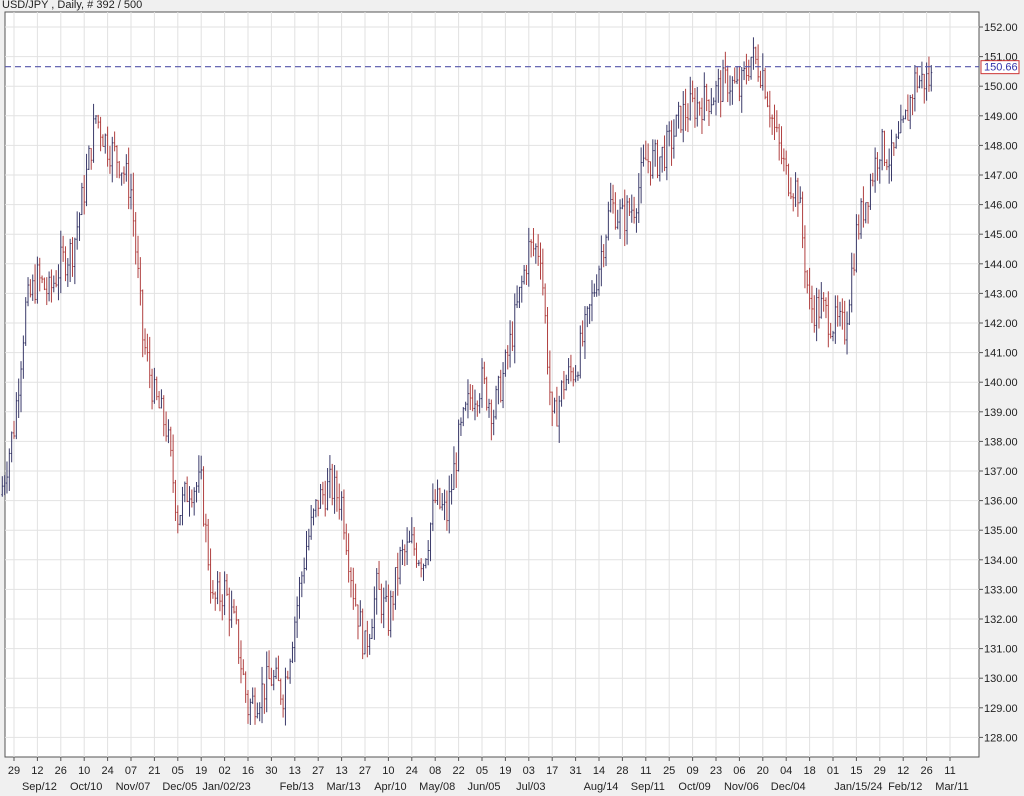 The image size is (1024, 796). What do you see at coordinates (858, 787) in the screenshot?
I see `x-month-label: Jan/15/24` at bounding box center [858, 787].